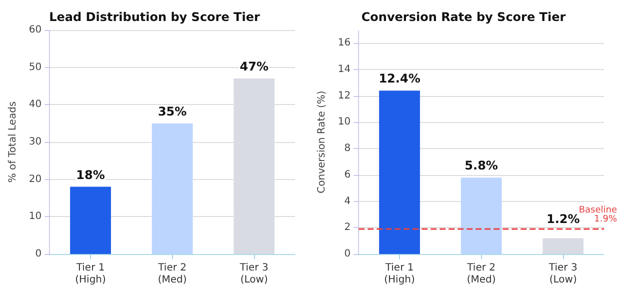  I want to click on y-tick-label: 50, so click(35, 67).